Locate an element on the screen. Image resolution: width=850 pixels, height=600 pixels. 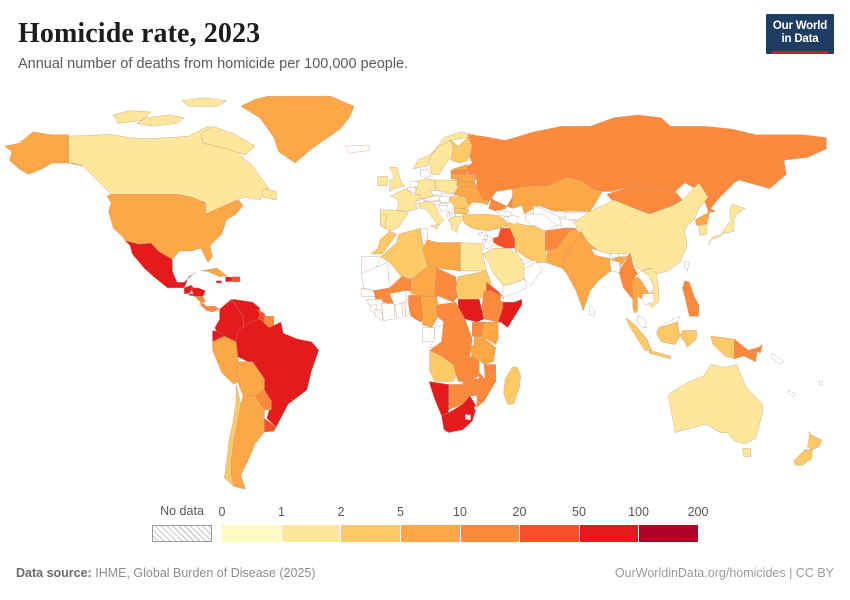
country-turkey: Turkey is located at coordinates (484, 222).